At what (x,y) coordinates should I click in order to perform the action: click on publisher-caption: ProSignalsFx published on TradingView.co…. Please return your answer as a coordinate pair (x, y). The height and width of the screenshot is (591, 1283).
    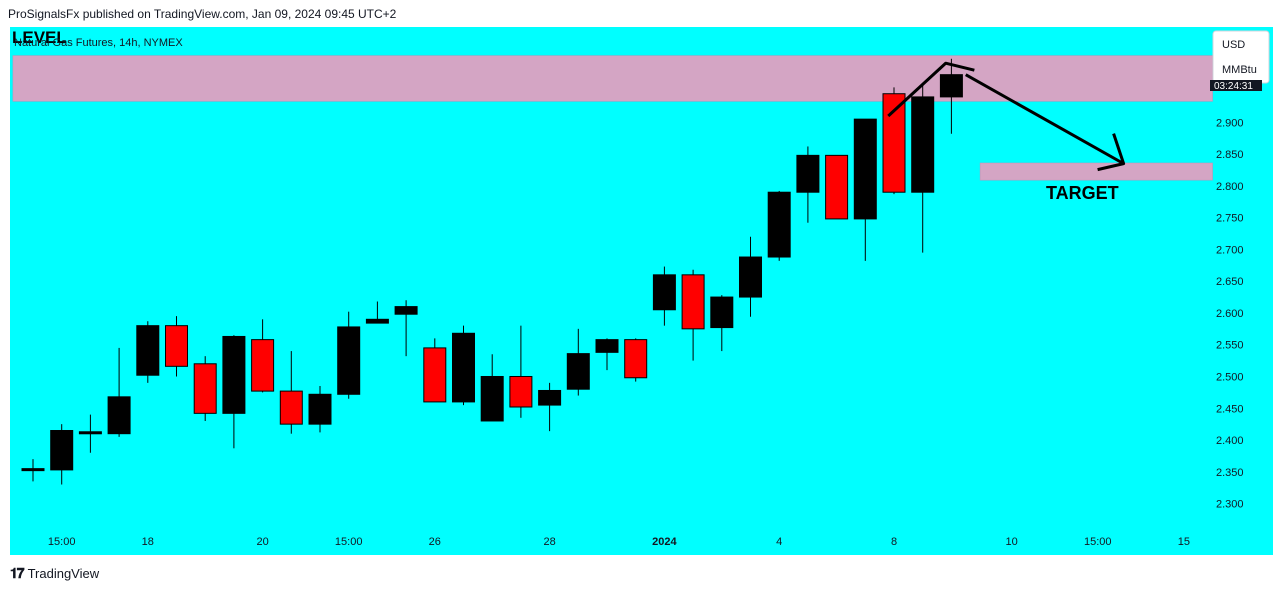
    Looking at the image, I should click on (202, 14).